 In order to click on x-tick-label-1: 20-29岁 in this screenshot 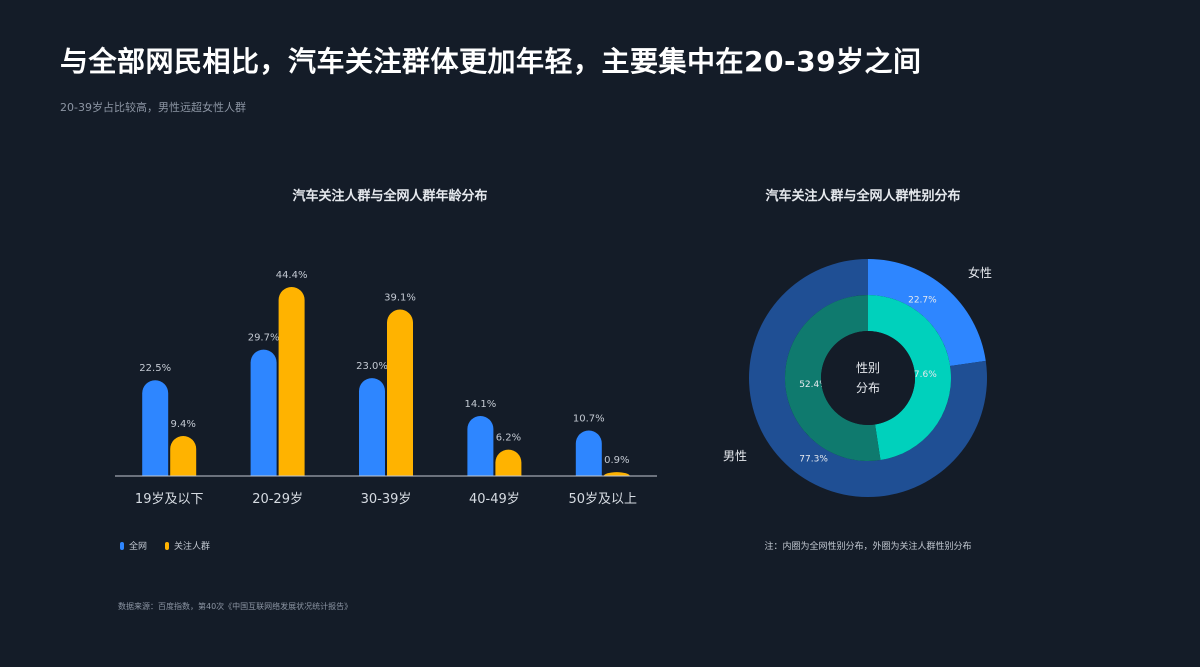, I will do `click(277, 499)`.